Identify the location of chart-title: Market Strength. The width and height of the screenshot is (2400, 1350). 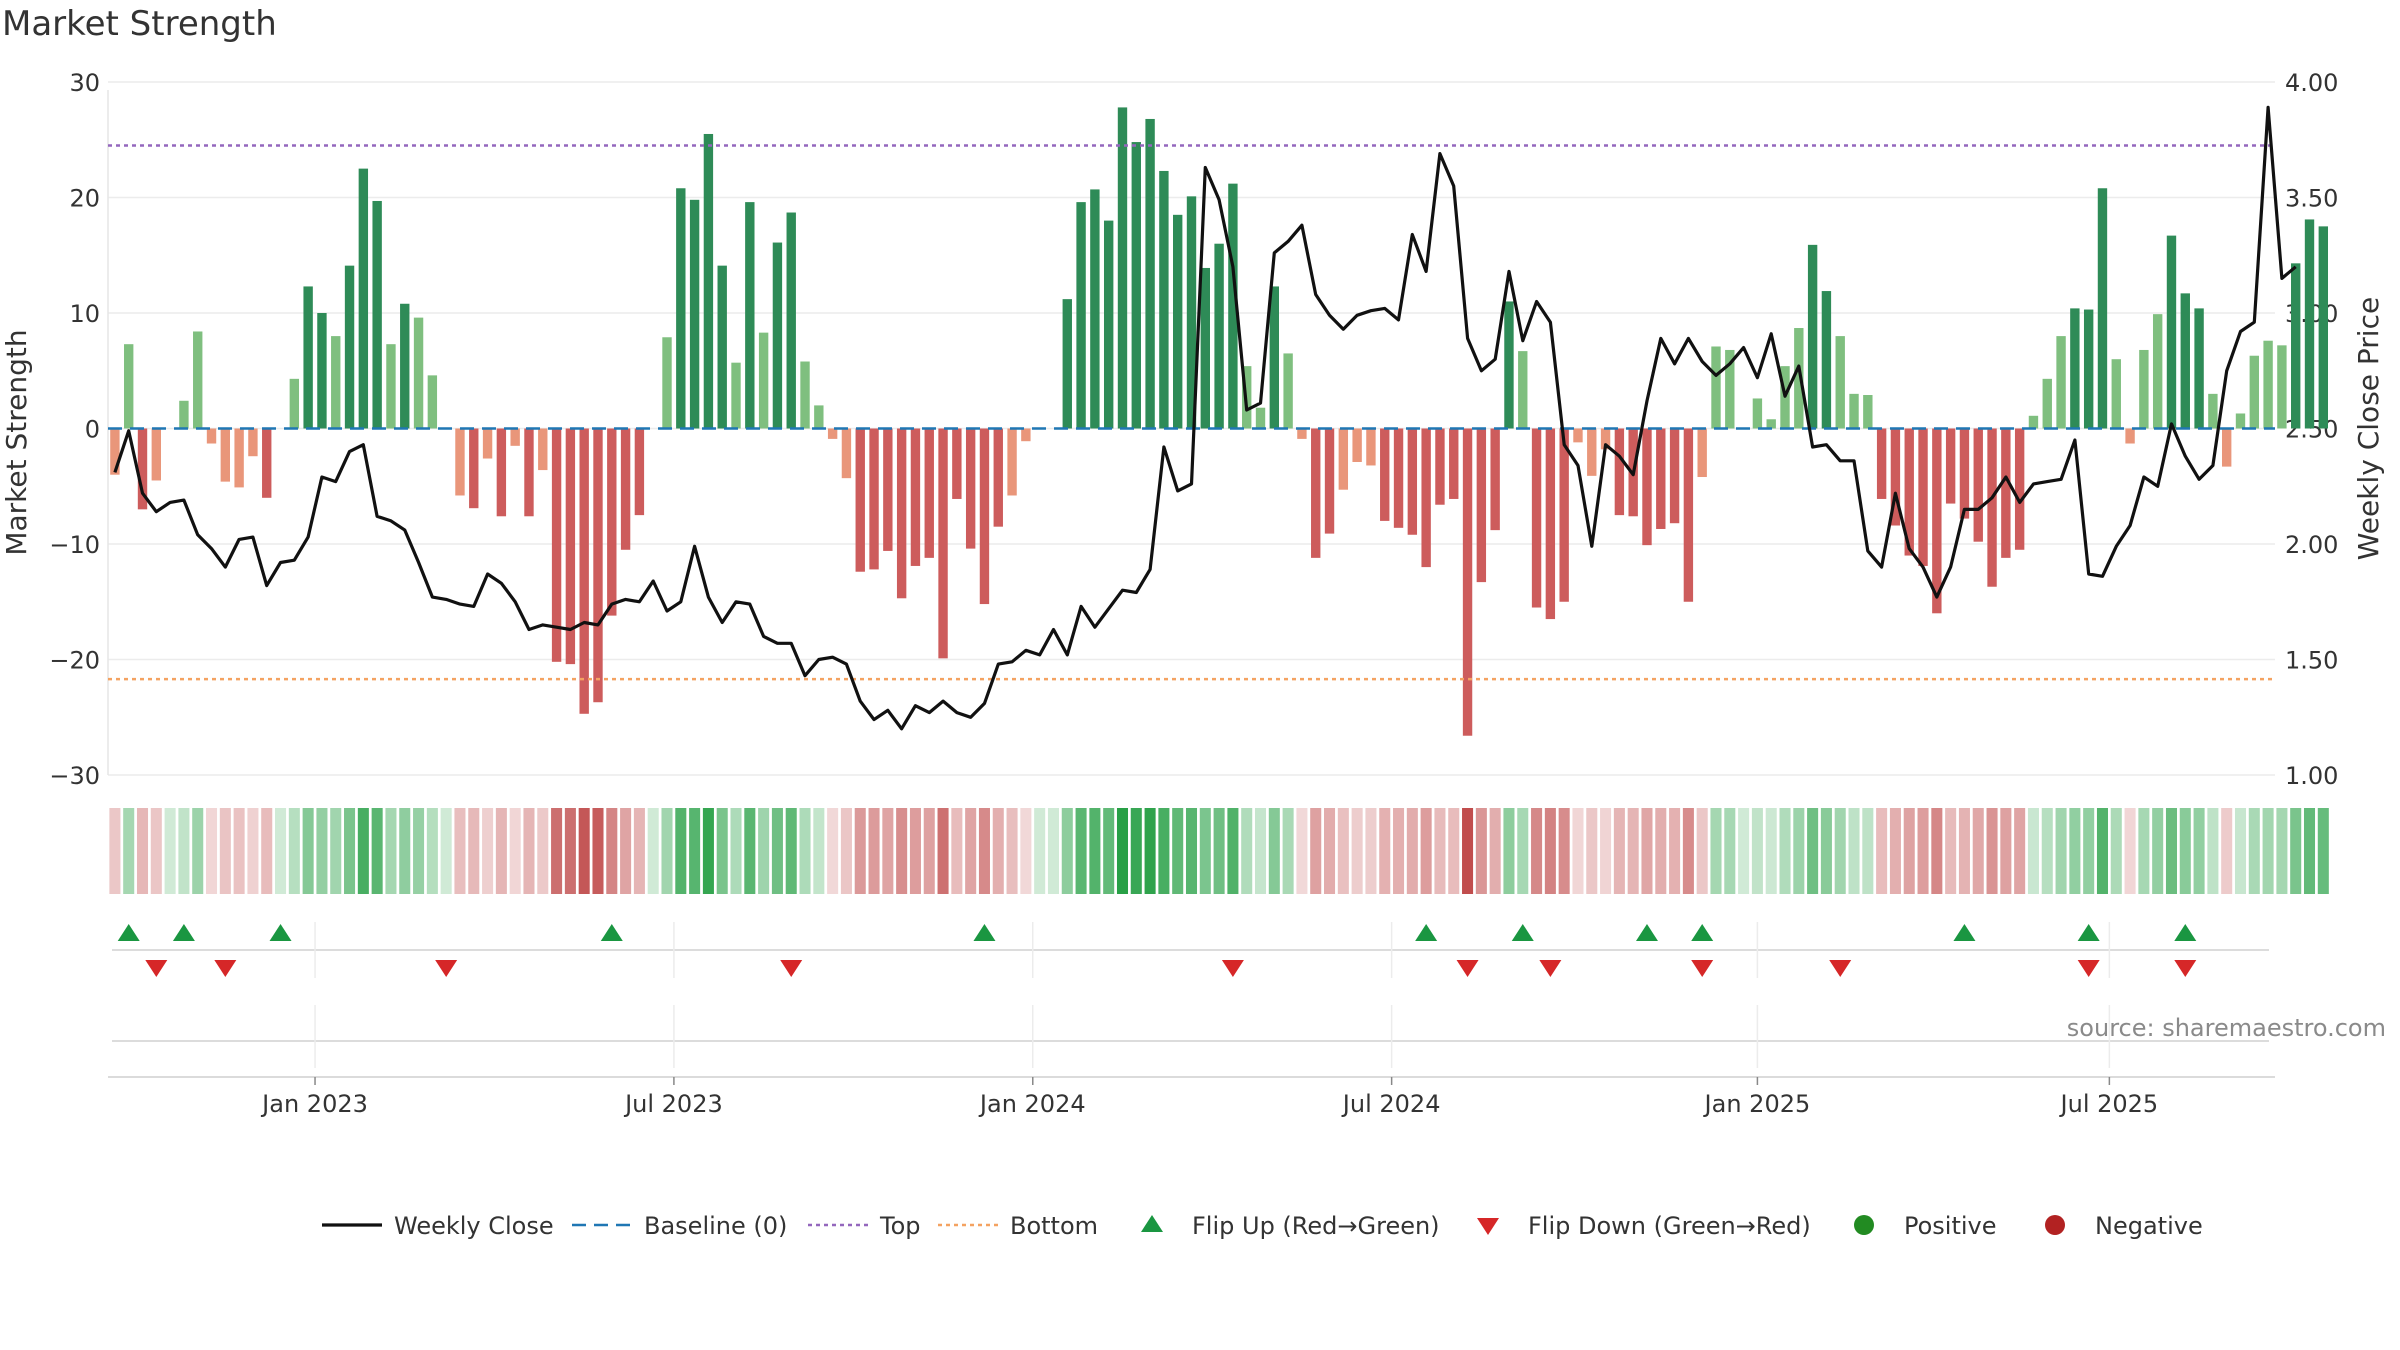
(139, 24).